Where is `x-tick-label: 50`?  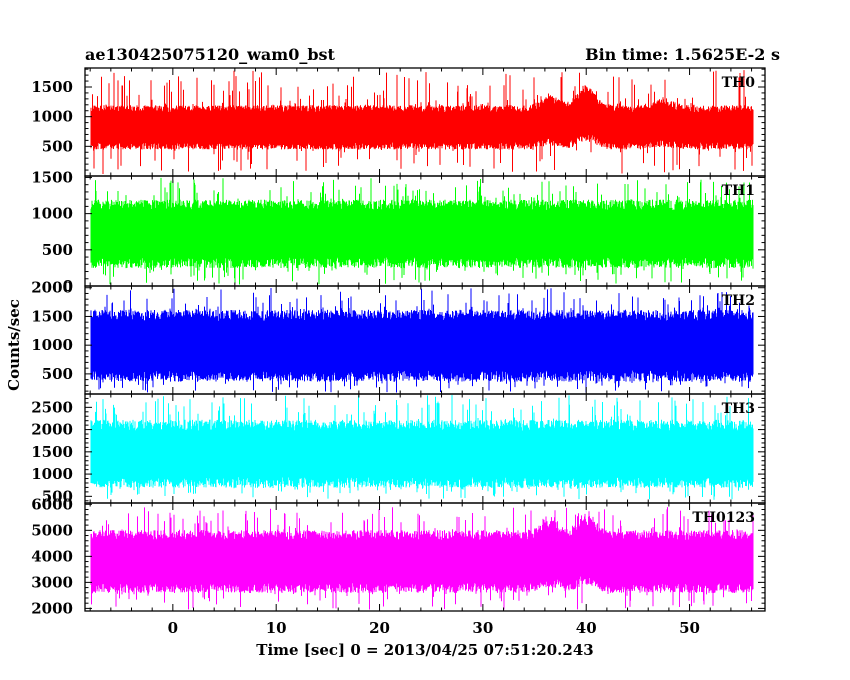
x-tick-label: 50 is located at coordinates (689, 628).